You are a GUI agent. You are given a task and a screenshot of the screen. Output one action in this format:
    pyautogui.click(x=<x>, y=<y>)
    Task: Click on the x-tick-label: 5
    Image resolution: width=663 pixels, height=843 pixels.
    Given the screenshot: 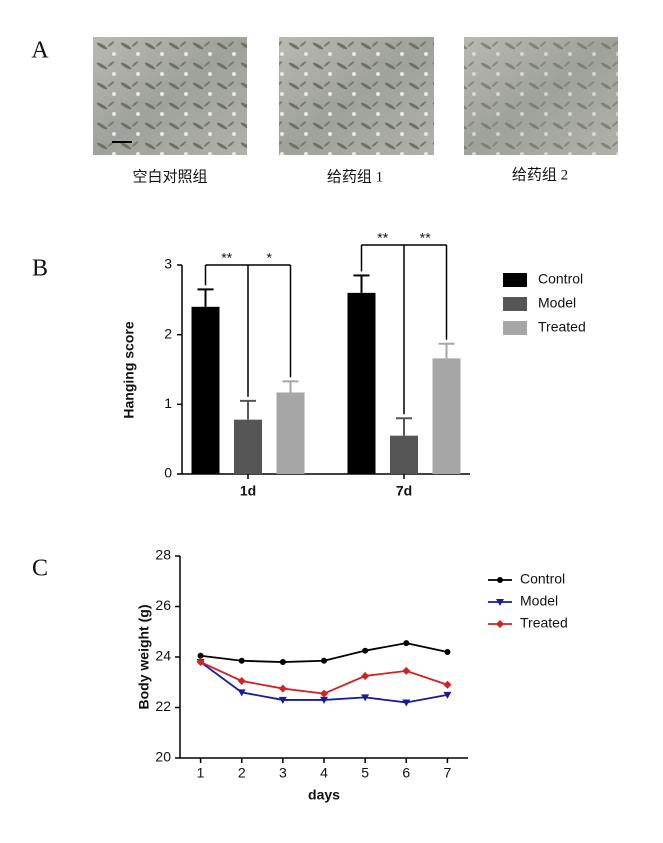 What is the action you would take?
    pyautogui.click(x=365, y=773)
    